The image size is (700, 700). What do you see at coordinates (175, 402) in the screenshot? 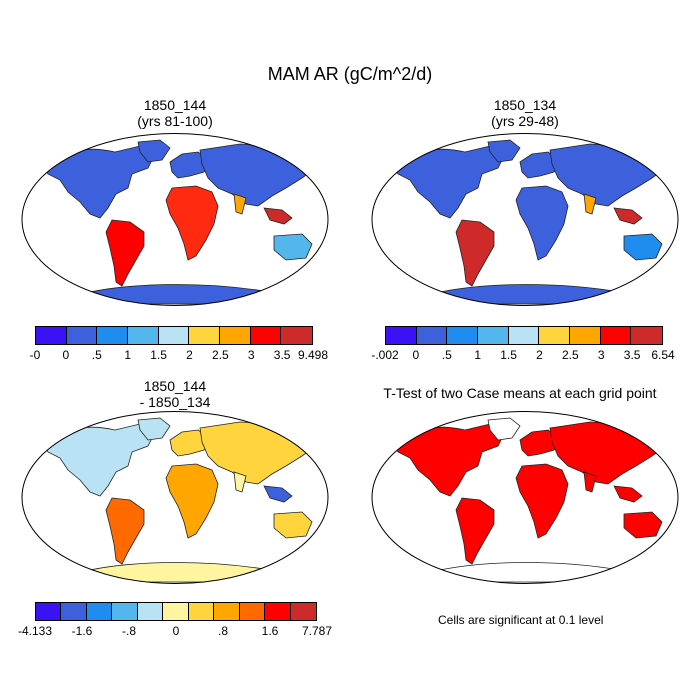
I see `panel-3-title-line2: - 1850_134` at bounding box center [175, 402].